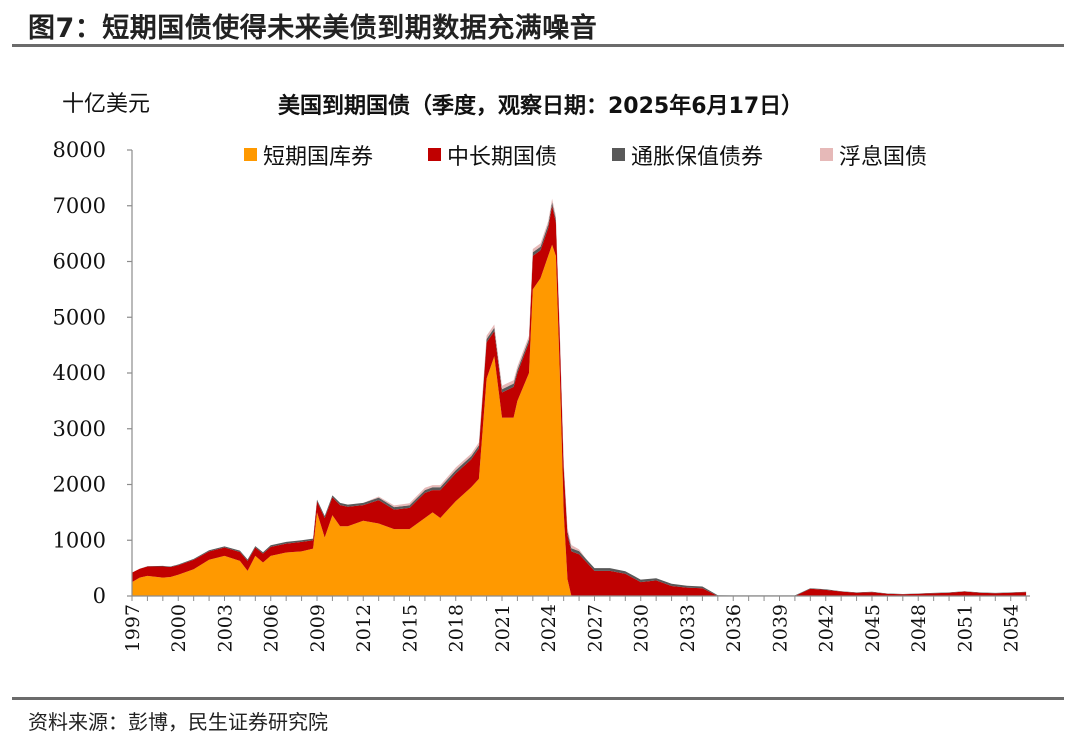 The height and width of the screenshot is (743, 1080). Describe the element at coordinates (965, 628) in the screenshot. I see `x-tick-label: 2051` at that location.